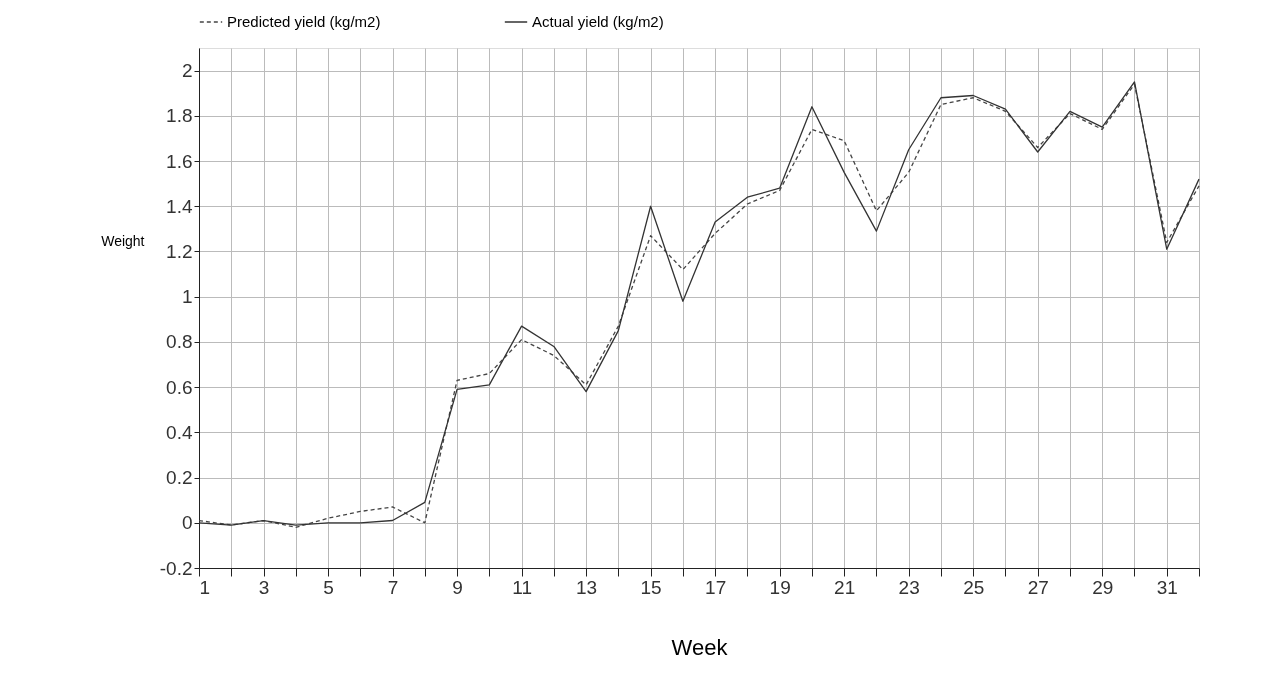  Describe the element at coordinates (598, 21) in the screenshot. I see `legend-label: Actual yield (kg/m2)` at that location.